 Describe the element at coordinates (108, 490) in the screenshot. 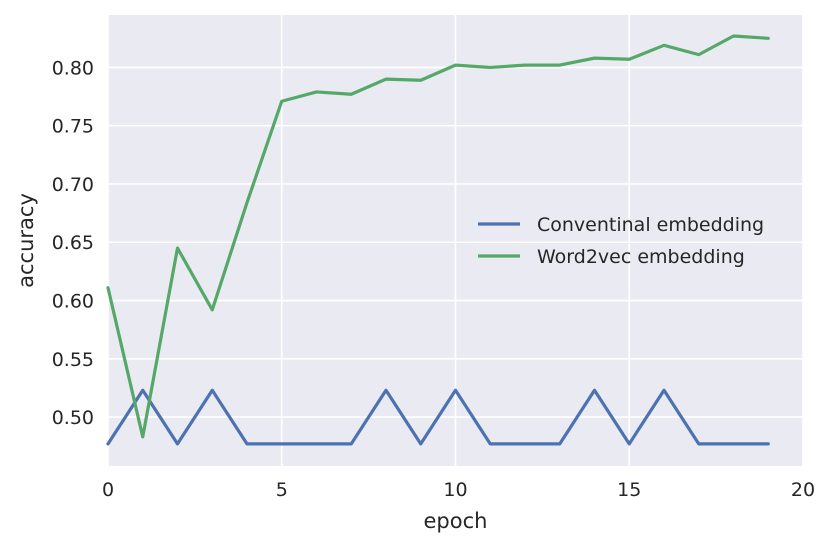

I see `x-tick-label: 0` at that location.